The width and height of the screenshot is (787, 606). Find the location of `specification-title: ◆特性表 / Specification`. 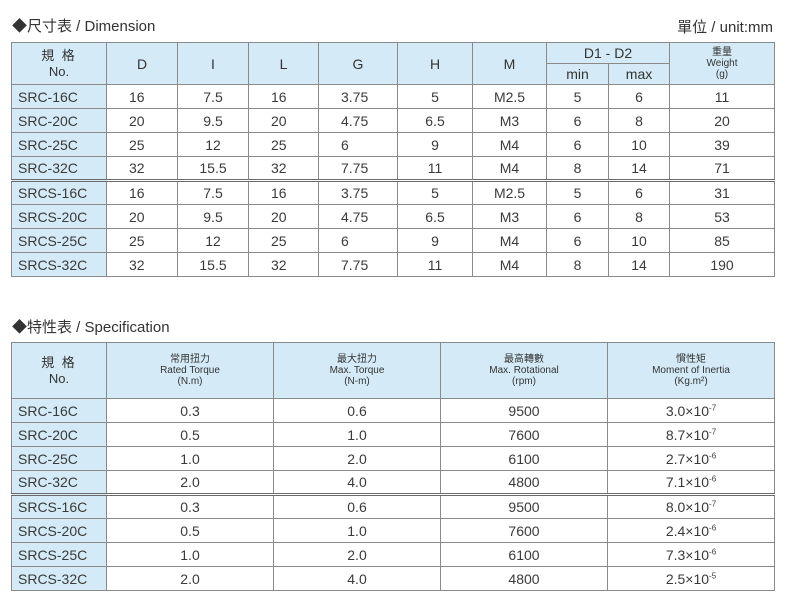

specification-title: ◆特性表 / Specification is located at coordinates (91, 327).